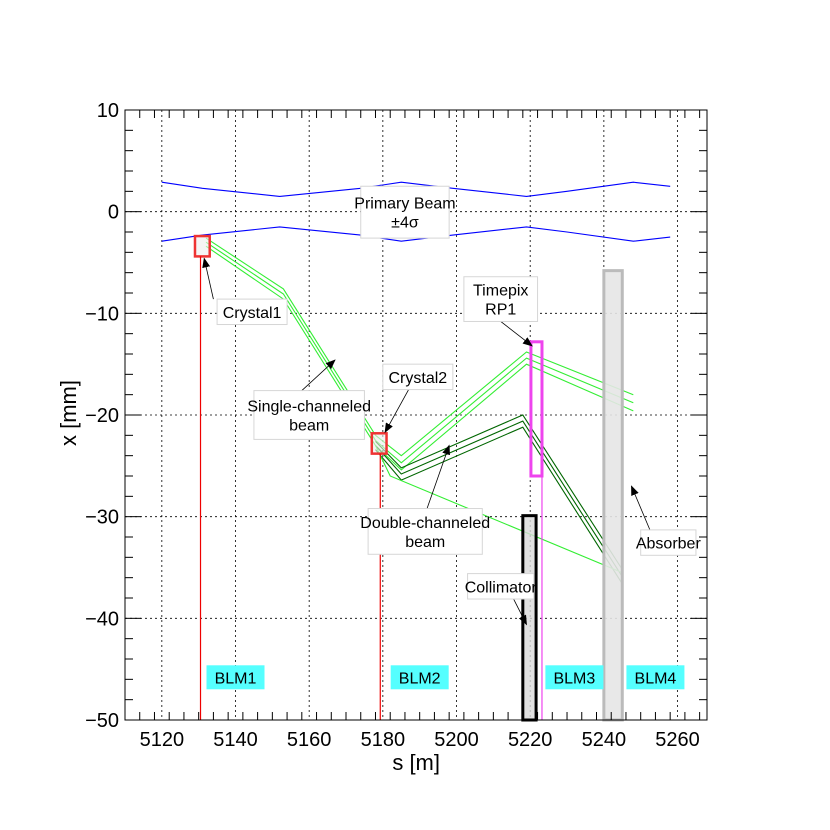 This screenshot has width=830, height=830. Describe the element at coordinates (102, 314) in the screenshot. I see `y-tick-label: −10` at that location.